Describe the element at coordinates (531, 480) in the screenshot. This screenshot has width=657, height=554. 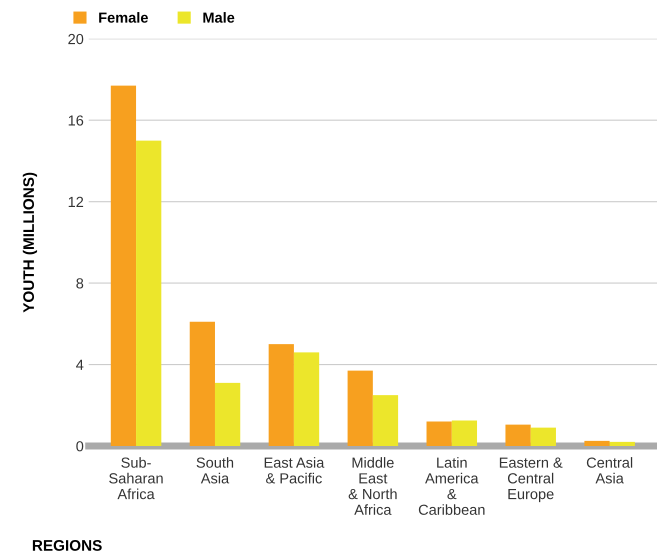
I see `x-tick-label: Eastern & Central Europe` at that location.